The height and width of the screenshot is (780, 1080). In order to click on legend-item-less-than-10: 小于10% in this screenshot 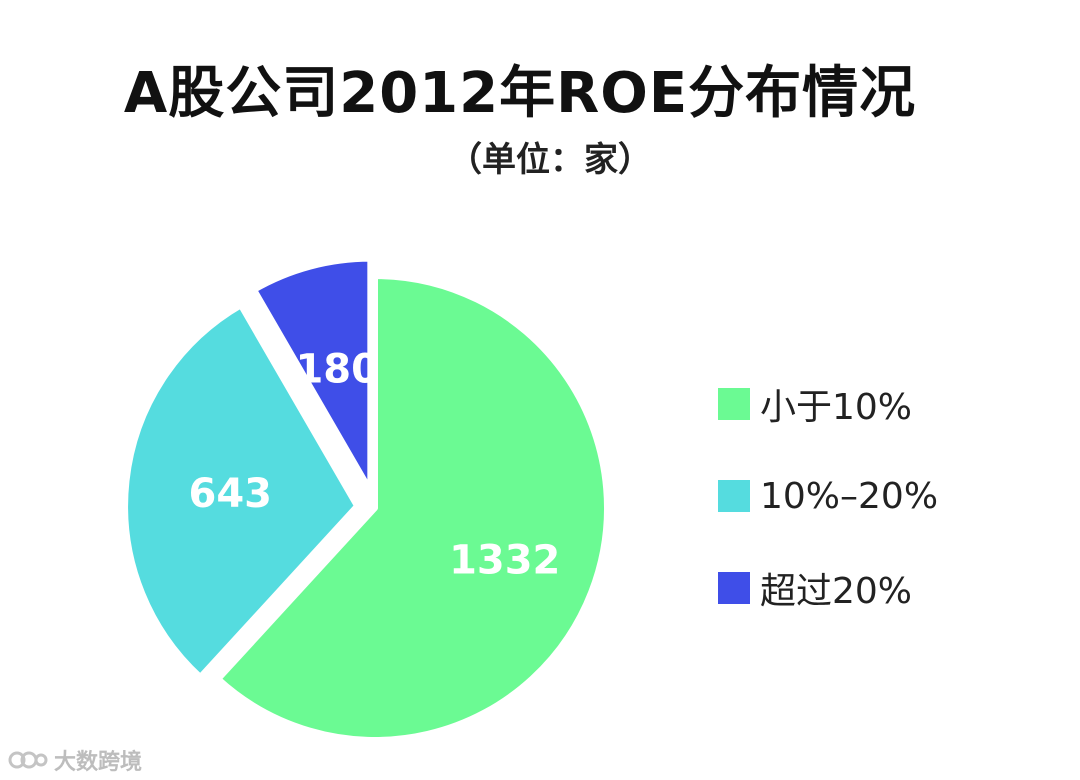, I will do `click(828, 404)`.